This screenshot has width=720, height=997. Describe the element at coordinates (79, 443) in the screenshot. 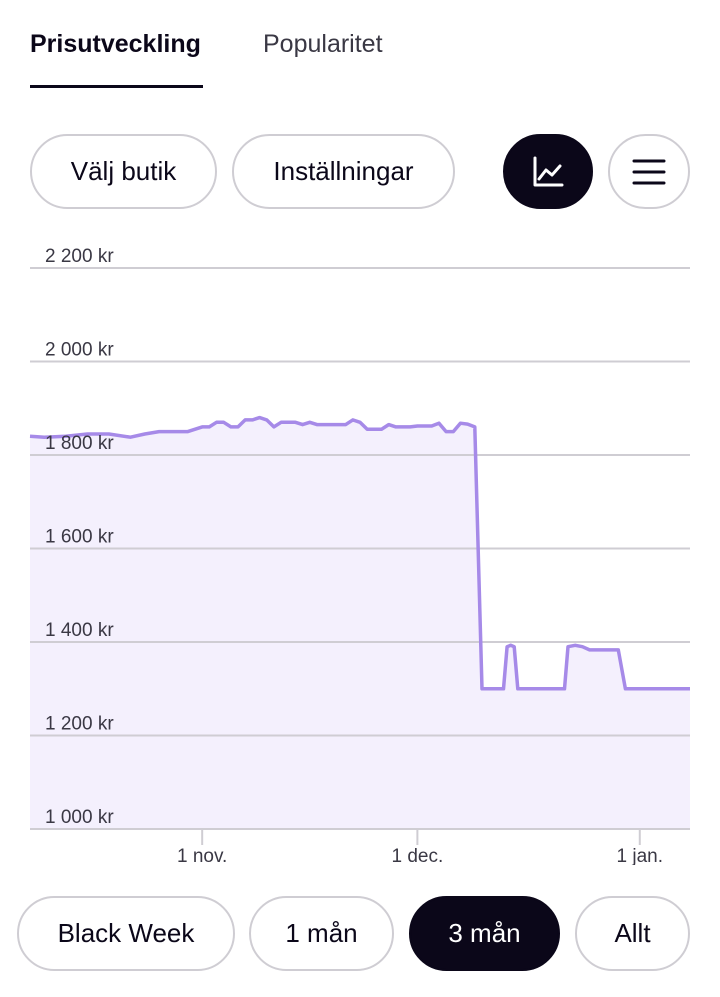

I see `y-tick-label: 1 800 kr` at that location.